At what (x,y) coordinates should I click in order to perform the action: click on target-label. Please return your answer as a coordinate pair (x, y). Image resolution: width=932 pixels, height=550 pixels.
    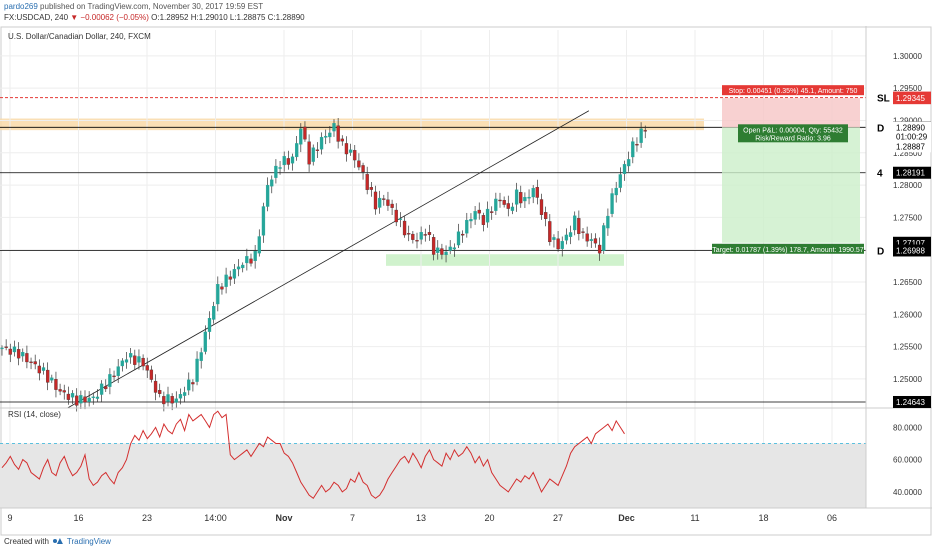
    Looking at the image, I should click on (788, 248).